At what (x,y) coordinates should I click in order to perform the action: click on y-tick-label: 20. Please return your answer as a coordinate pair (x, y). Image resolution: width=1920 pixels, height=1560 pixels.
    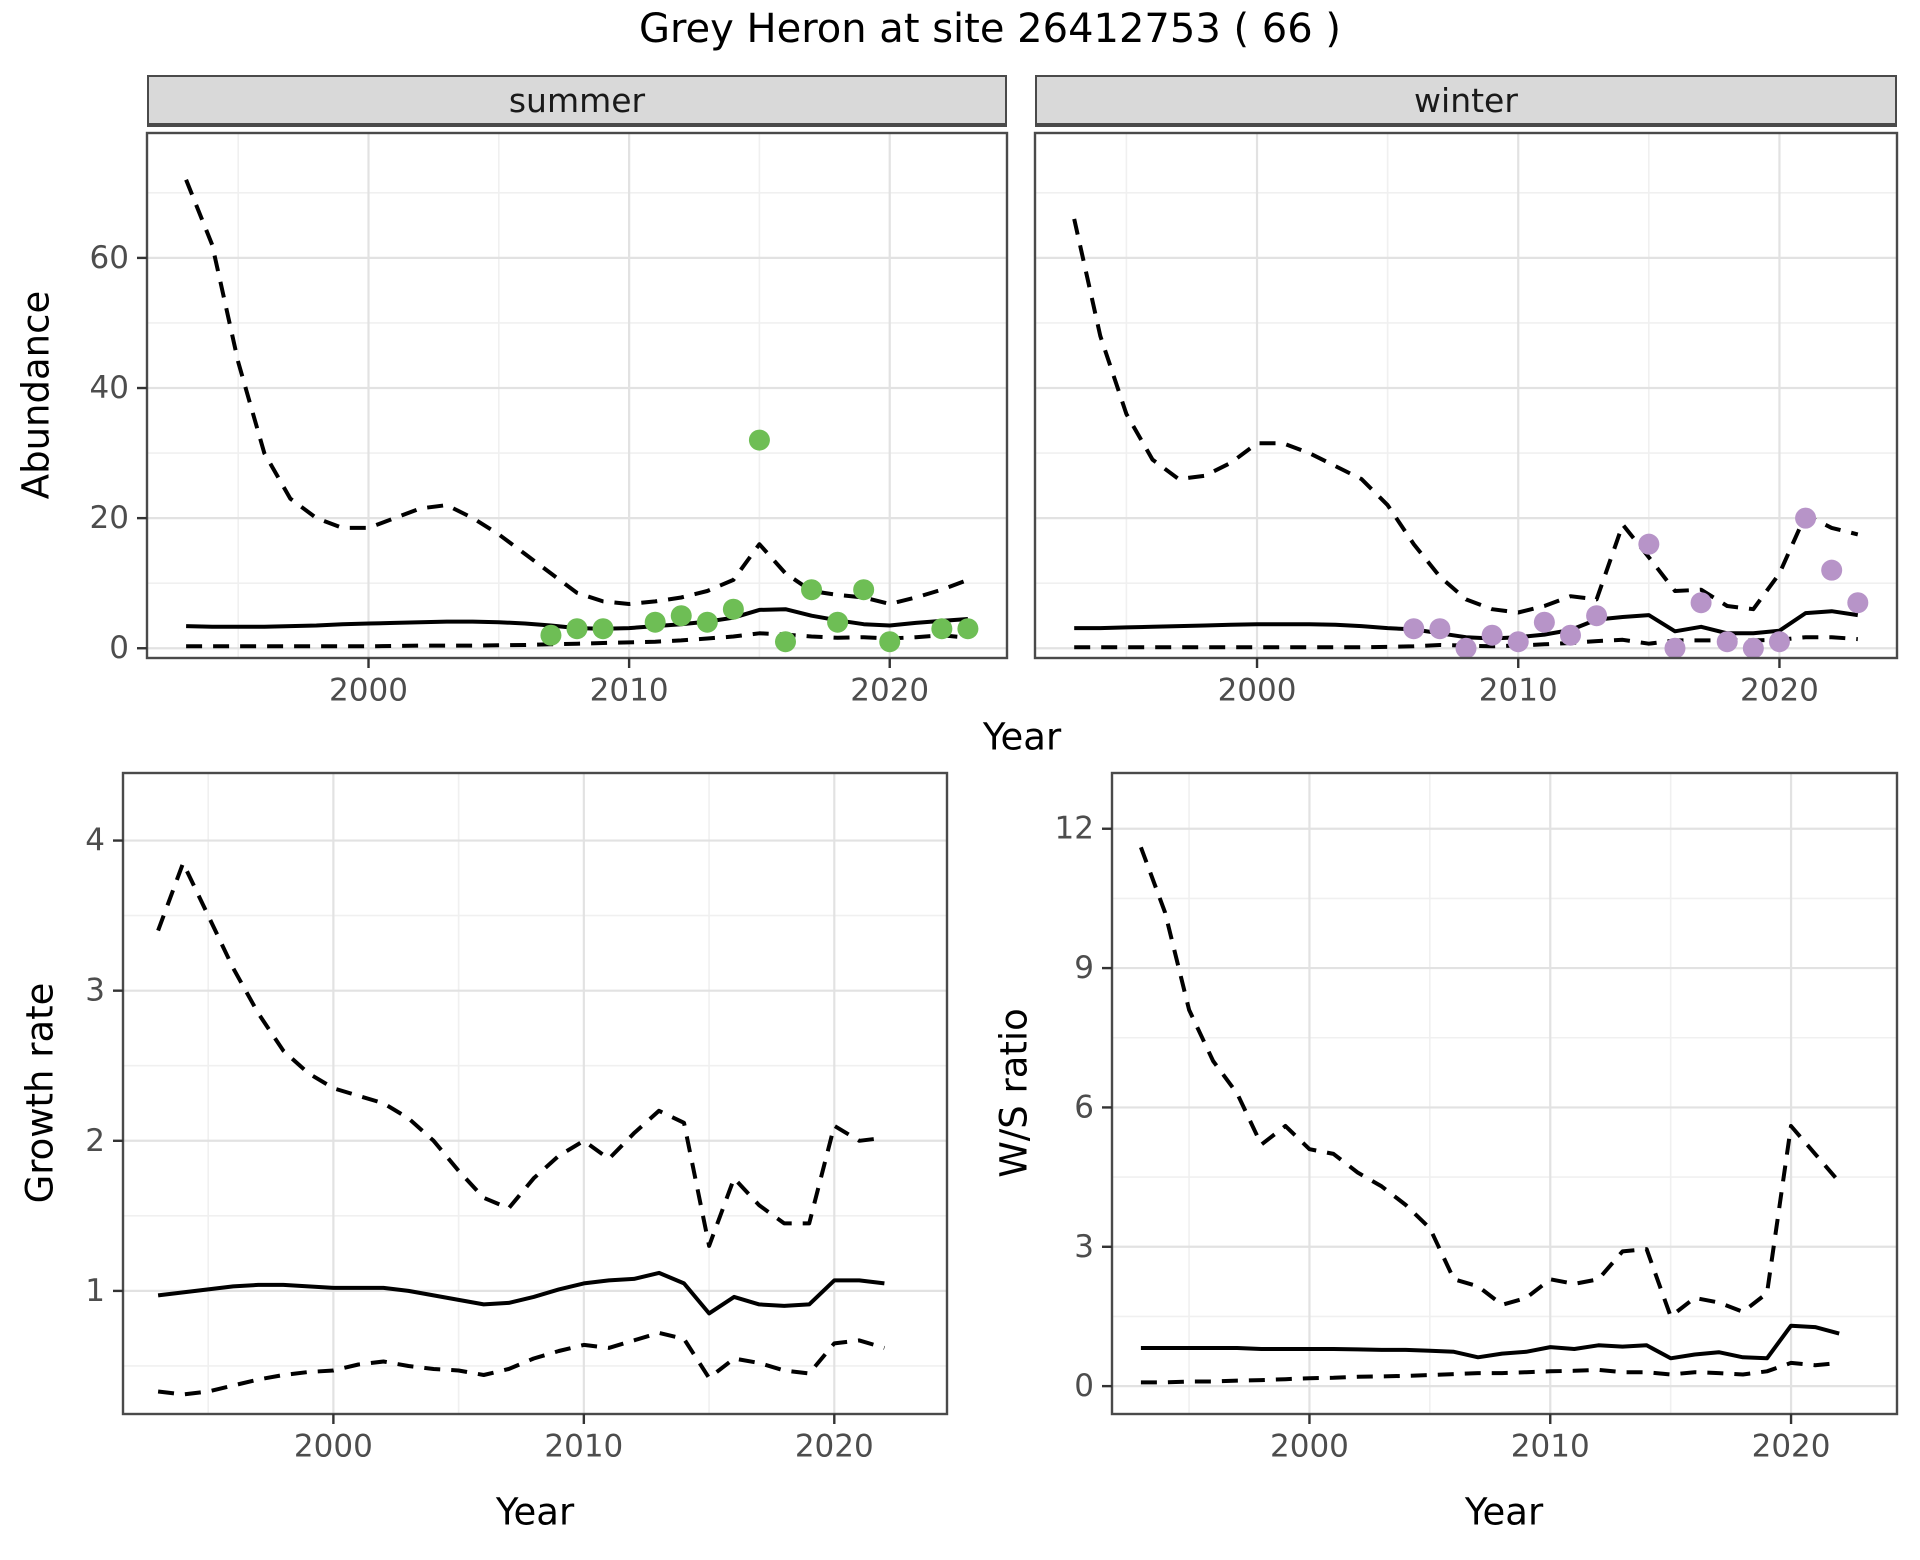
    Looking at the image, I should click on (109, 518).